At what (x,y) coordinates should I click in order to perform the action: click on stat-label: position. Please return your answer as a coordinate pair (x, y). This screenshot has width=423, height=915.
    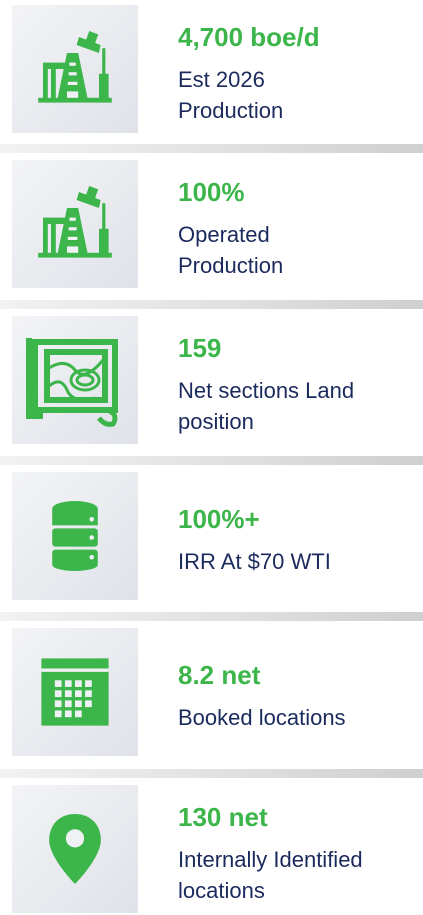
    Looking at the image, I should click on (216, 421).